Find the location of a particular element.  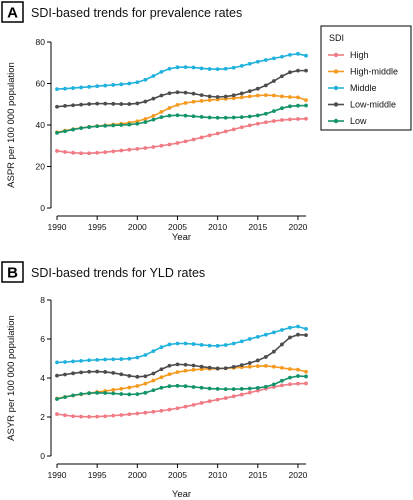

panel-a-letter: A is located at coordinates (12, 13).